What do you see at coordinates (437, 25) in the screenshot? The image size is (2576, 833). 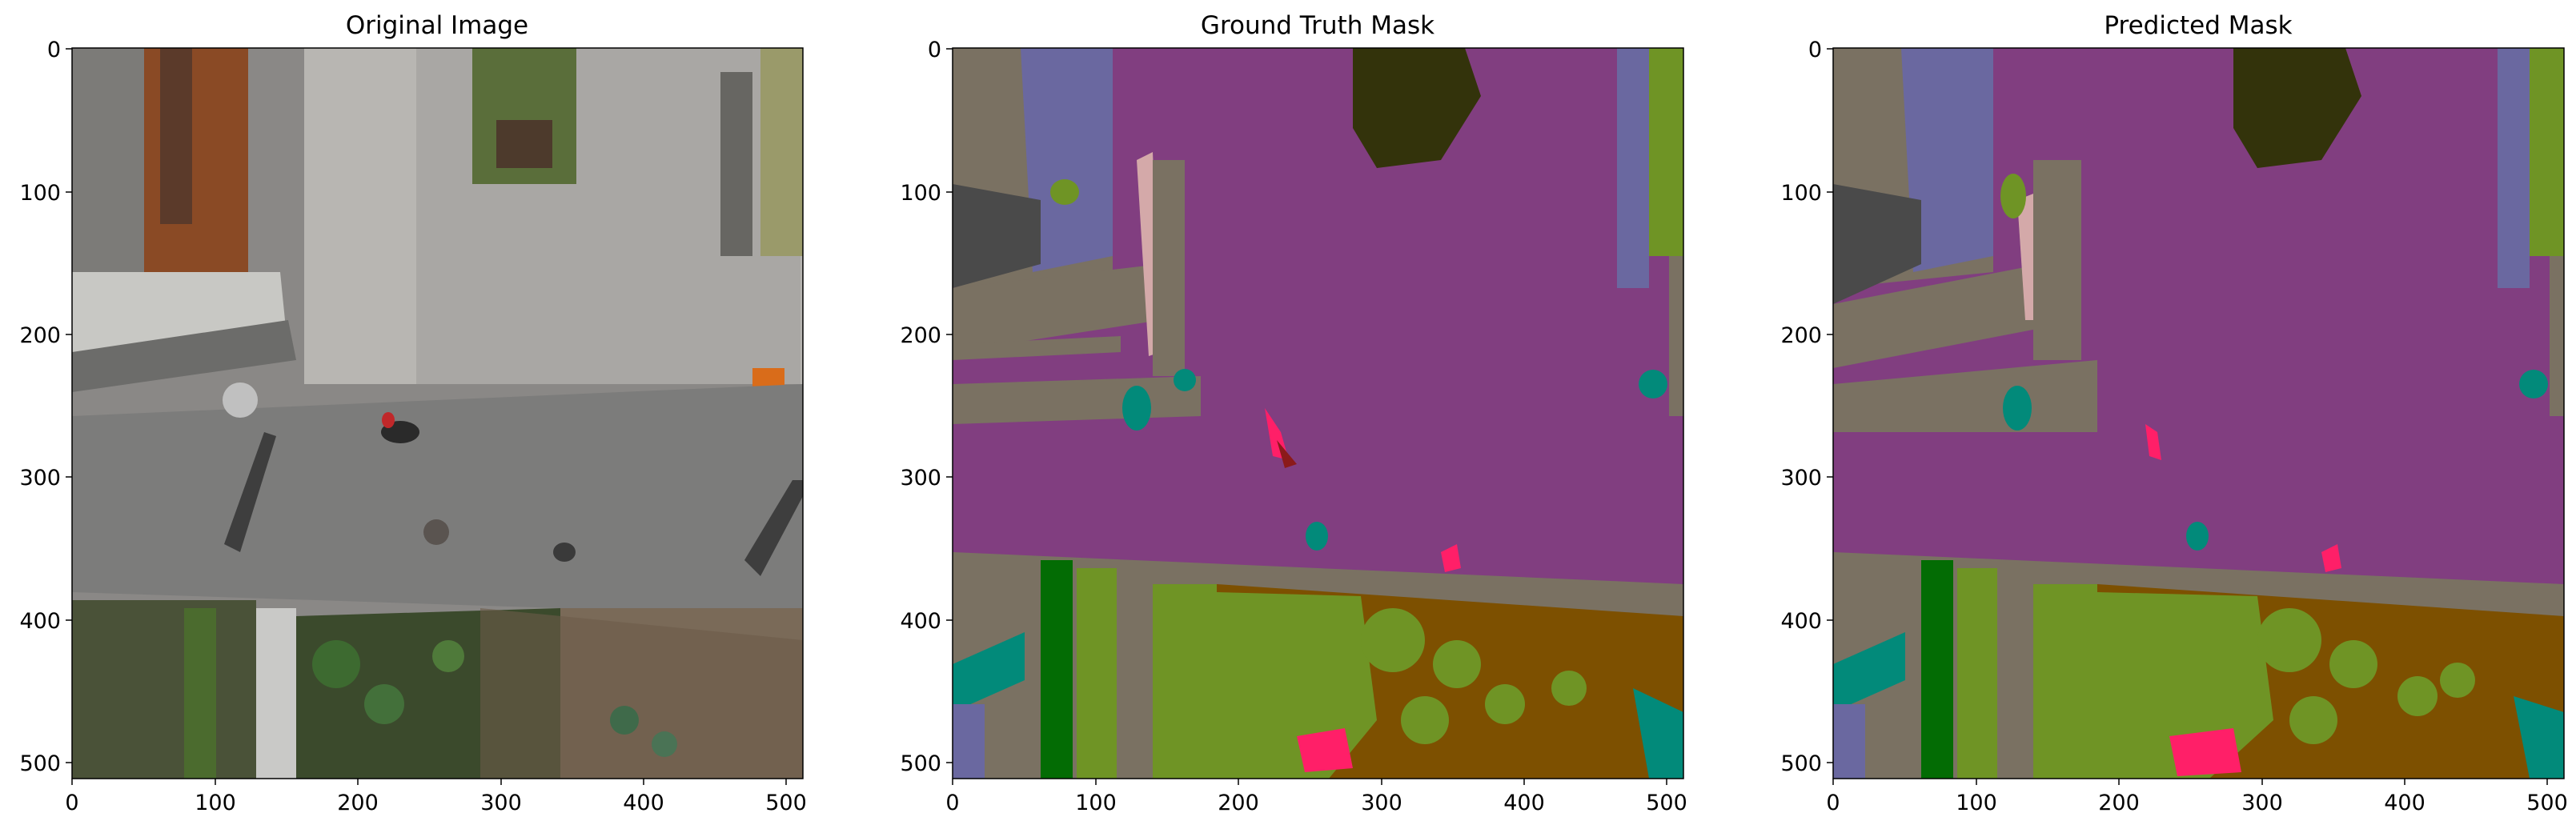 I see `panel-title: Original Image` at bounding box center [437, 25].